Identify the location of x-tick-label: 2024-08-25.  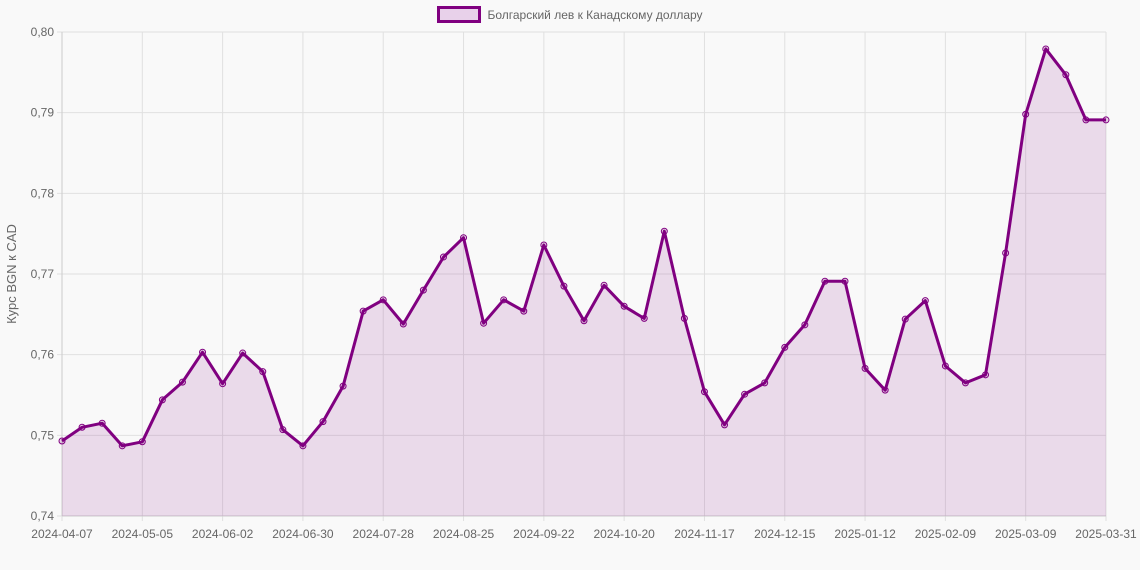
(464, 534).